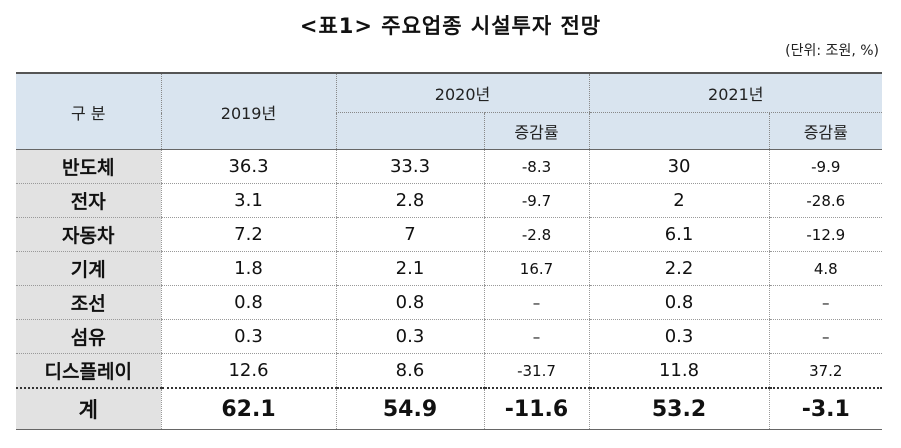  I want to click on cell-2020-change: -2.8, so click(536, 234).